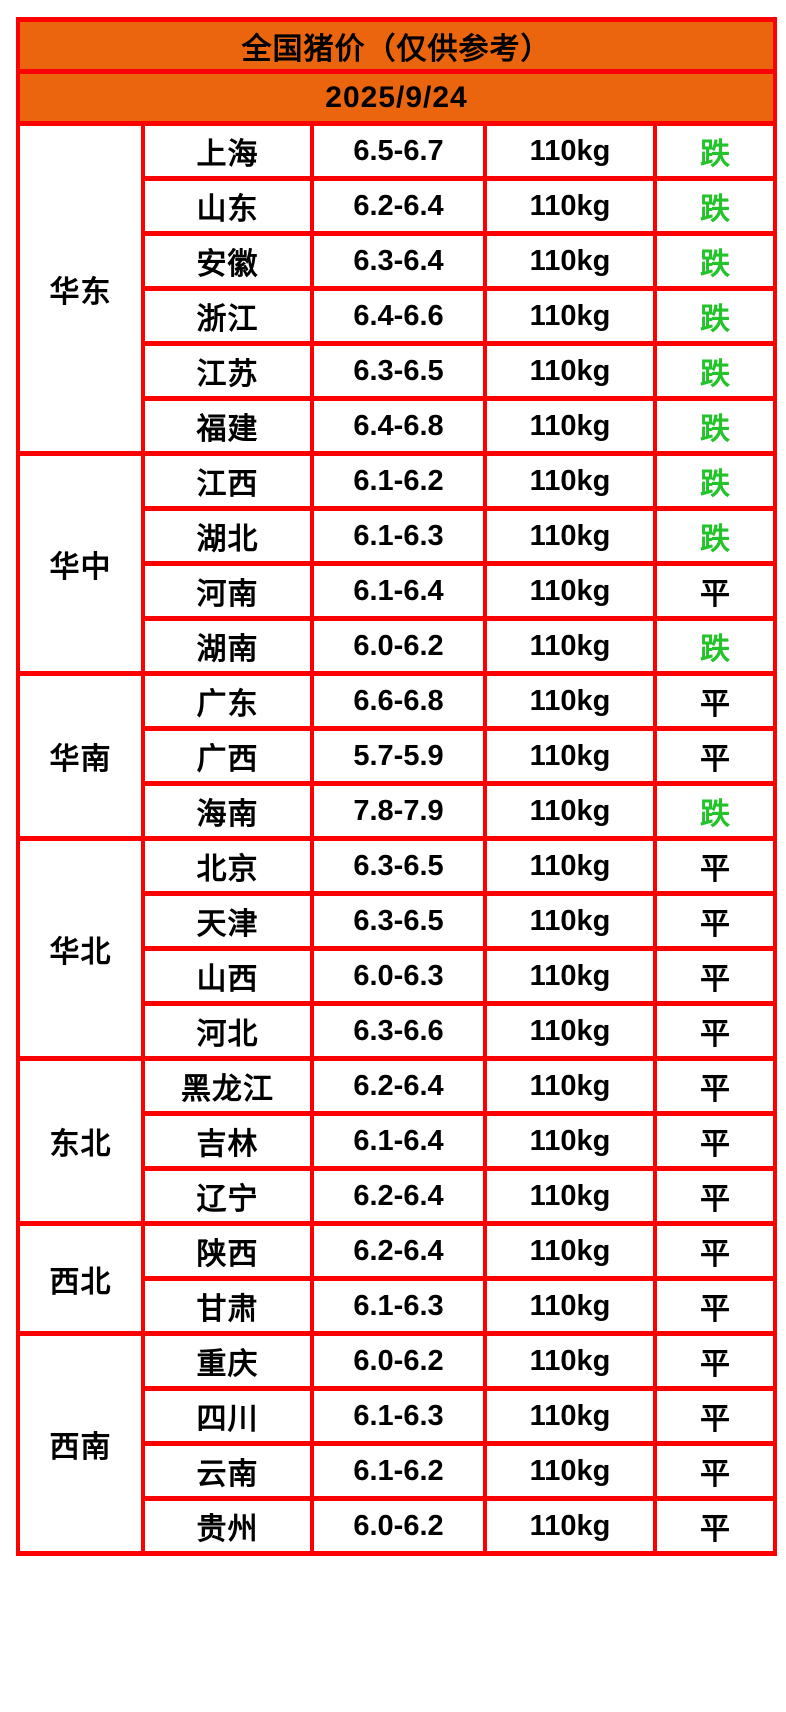 The width and height of the screenshot is (786, 1712). I want to click on province-cell: 重庆, so click(227, 1361).